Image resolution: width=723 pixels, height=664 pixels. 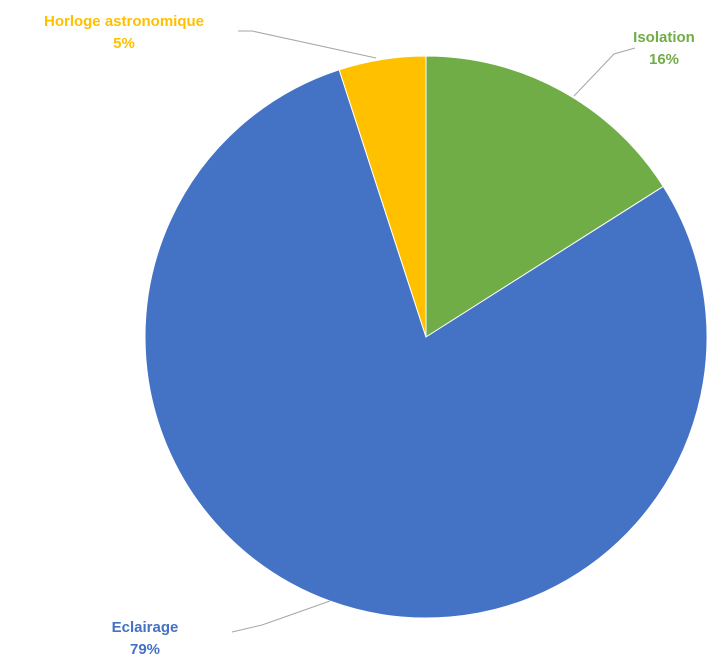 I want to click on leader-line-horloge-astronomique, so click(x=307, y=44).